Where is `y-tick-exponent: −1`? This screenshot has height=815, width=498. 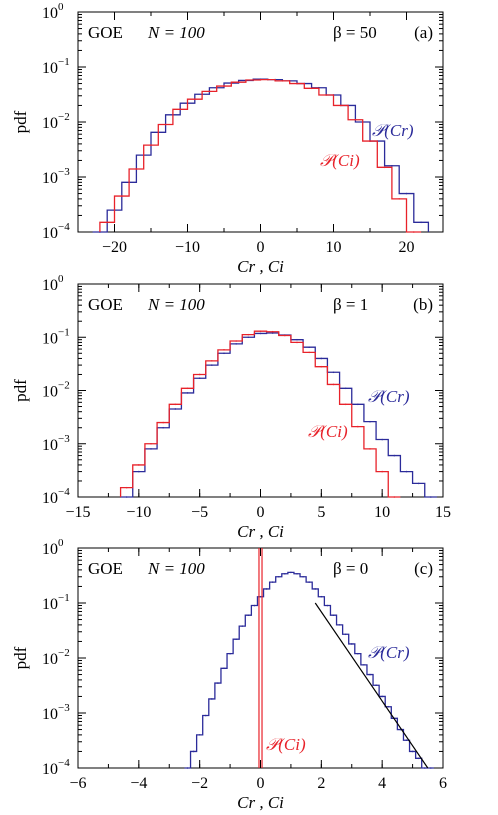 y-tick-exponent: −1 is located at coordinates (64, 598).